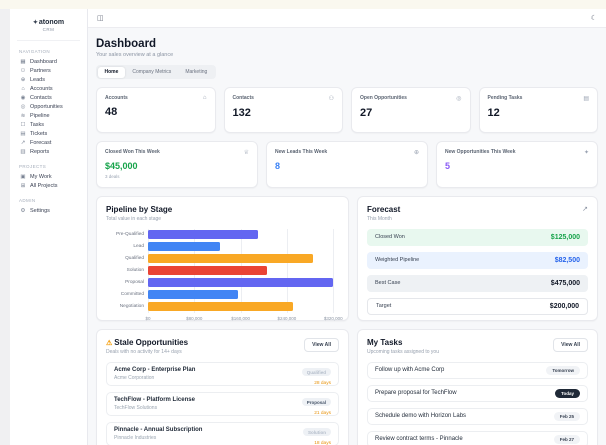  What do you see at coordinates (317, 432) in the screenshot?
I see `stage-badge: Solution` at bounding box center [317, 432].